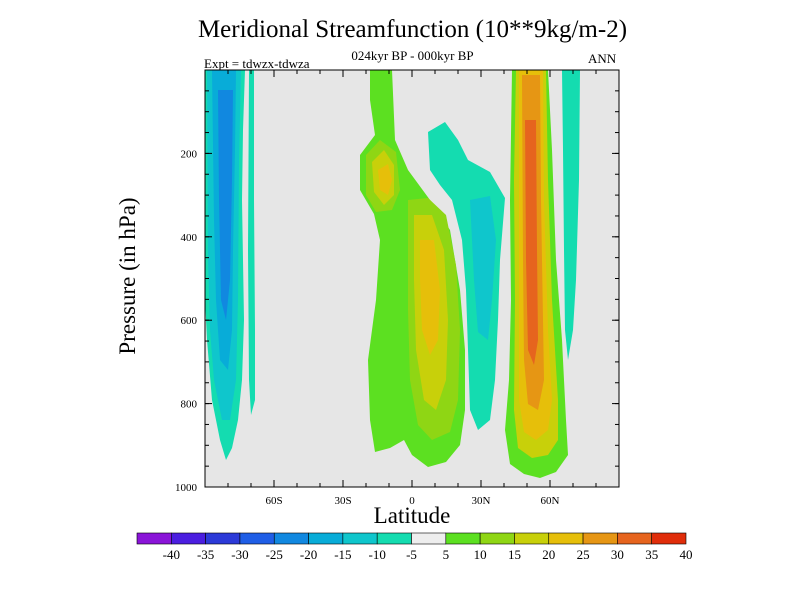 This screenshot has height=600, width=800. Describe the element at coordinates (189, 321) in the screenshot. I see `y-tick-label: 600` at that location.